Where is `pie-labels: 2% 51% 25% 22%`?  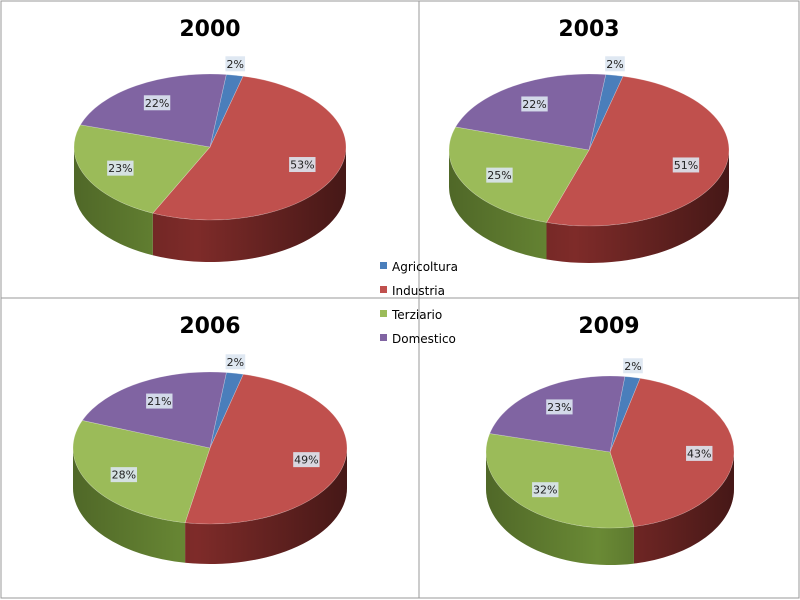 pie-labels: 2% 51% 25% 22% is located at coordinates (593, 119).